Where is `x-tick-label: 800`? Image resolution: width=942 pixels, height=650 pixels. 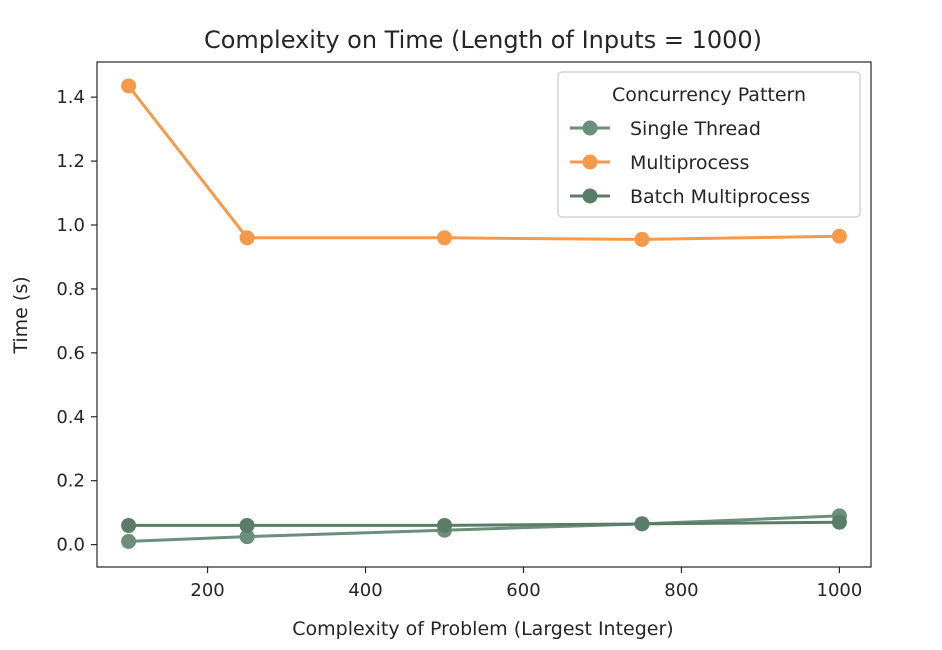 x-tick-label: 800 is located at coordinates (681, 590).